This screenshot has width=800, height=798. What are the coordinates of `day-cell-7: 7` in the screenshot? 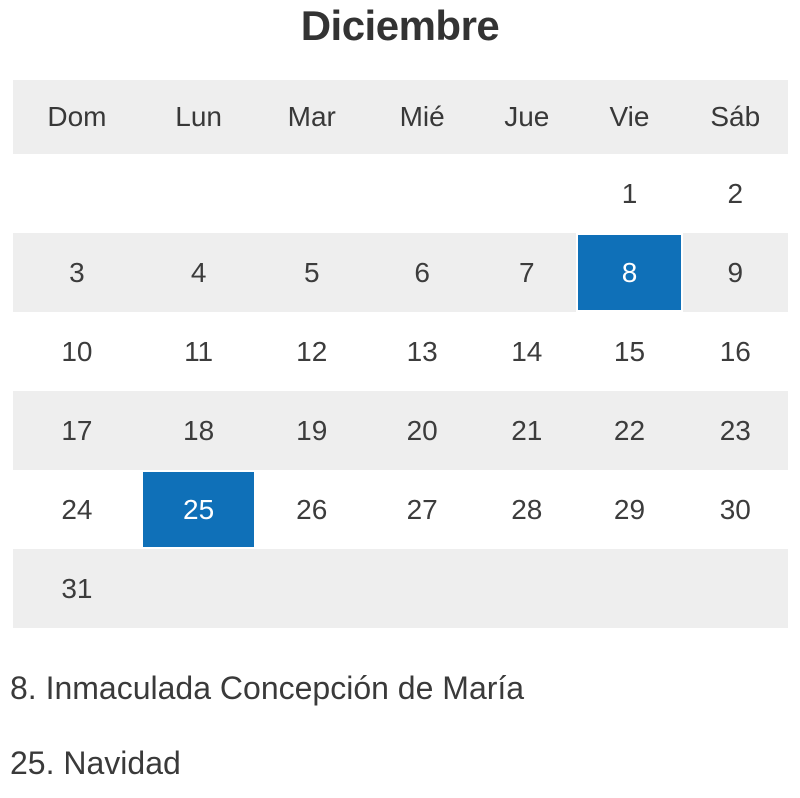 It's located at (527, 272).